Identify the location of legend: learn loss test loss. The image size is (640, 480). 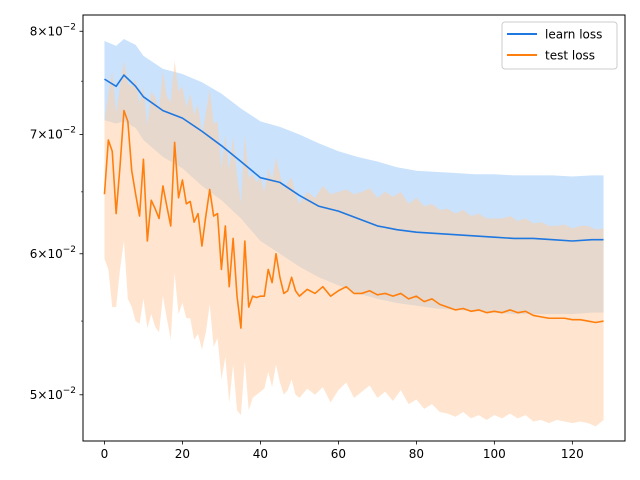
(559, 45).